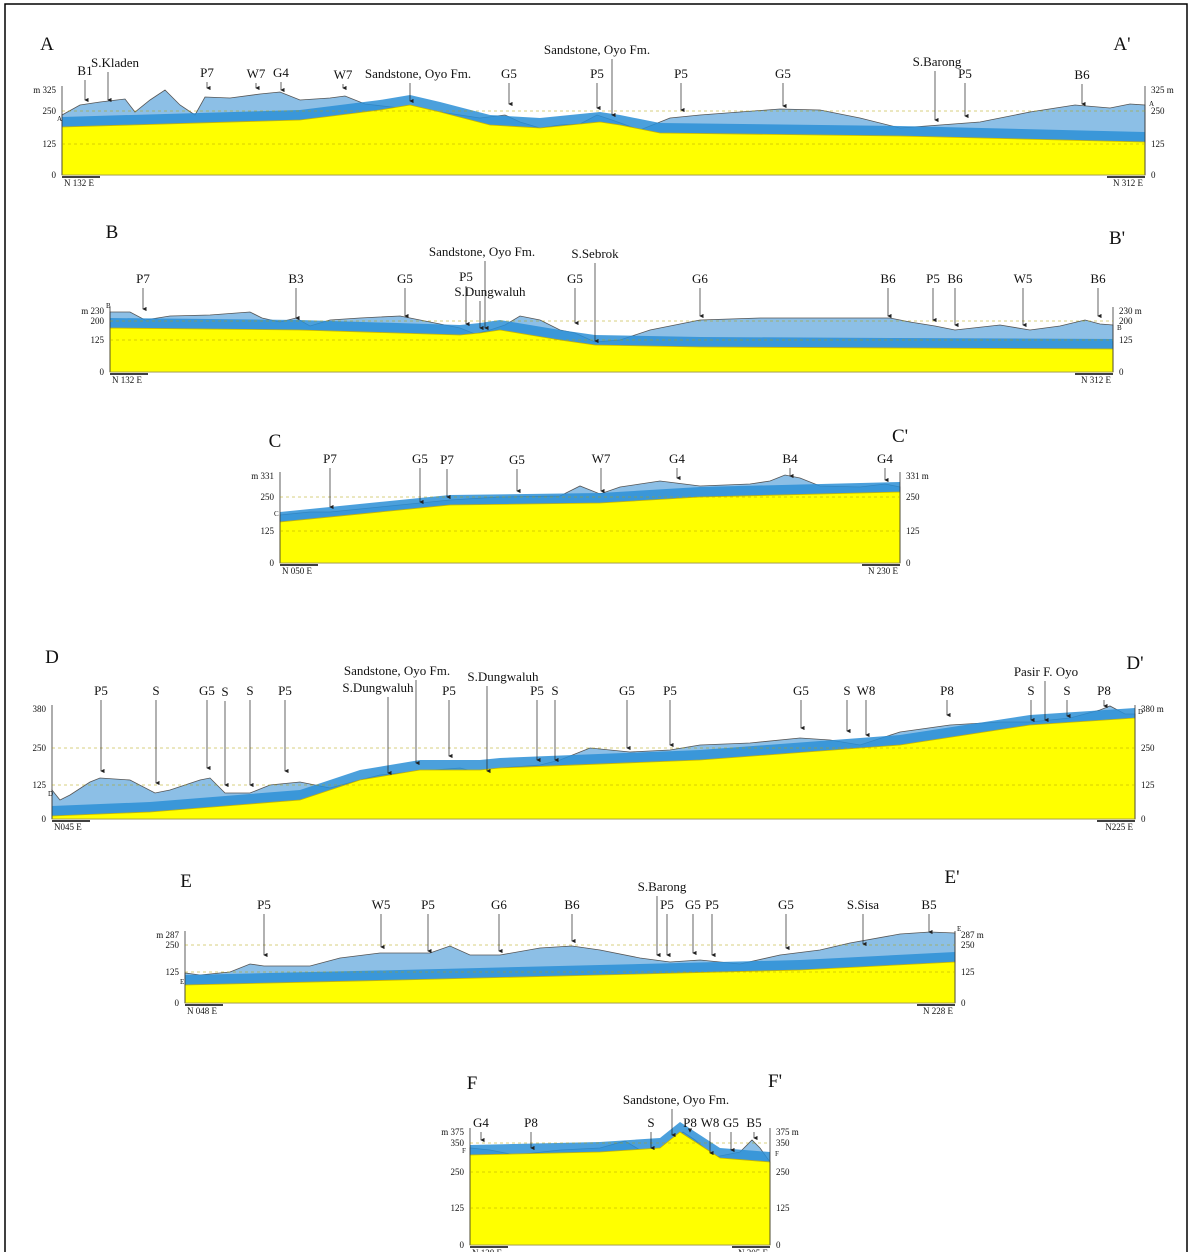 The width and height of the screenshot is (1193, 1252). Describe the element at coordinates (472, 1083) in the screenshot. I see `section-start: F` at that location.